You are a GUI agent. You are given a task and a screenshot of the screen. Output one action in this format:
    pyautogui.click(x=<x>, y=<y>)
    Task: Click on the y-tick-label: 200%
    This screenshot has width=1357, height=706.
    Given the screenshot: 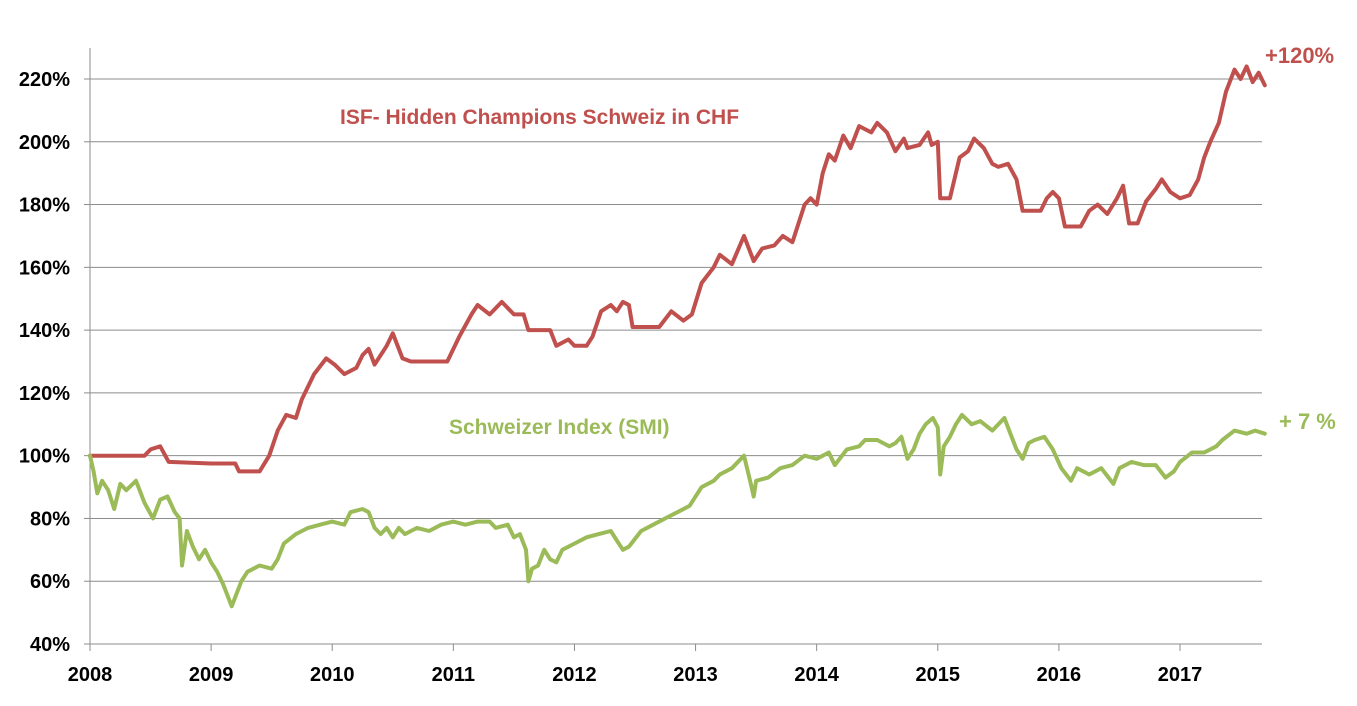 What is the action you would take?
    pyautogui.click(x=44, y=143)
    